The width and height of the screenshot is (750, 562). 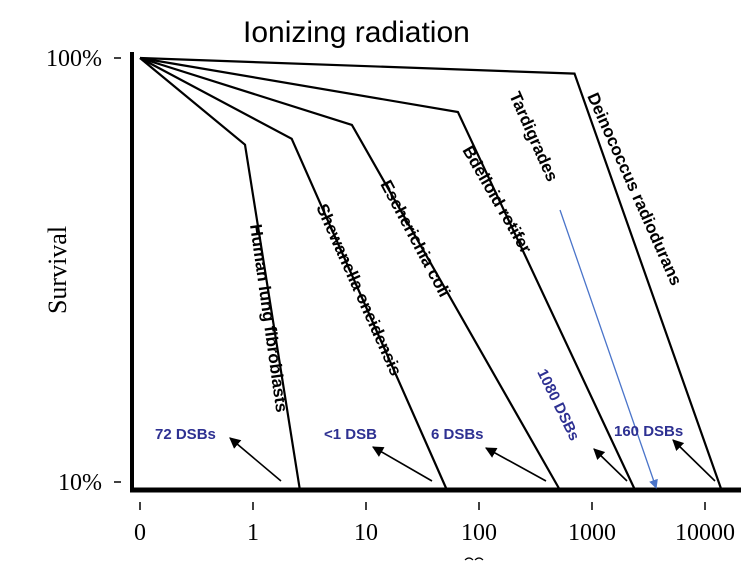 I want to click on dsb-annotation-label: 1080 DSBs, so click(x=557, y=404).